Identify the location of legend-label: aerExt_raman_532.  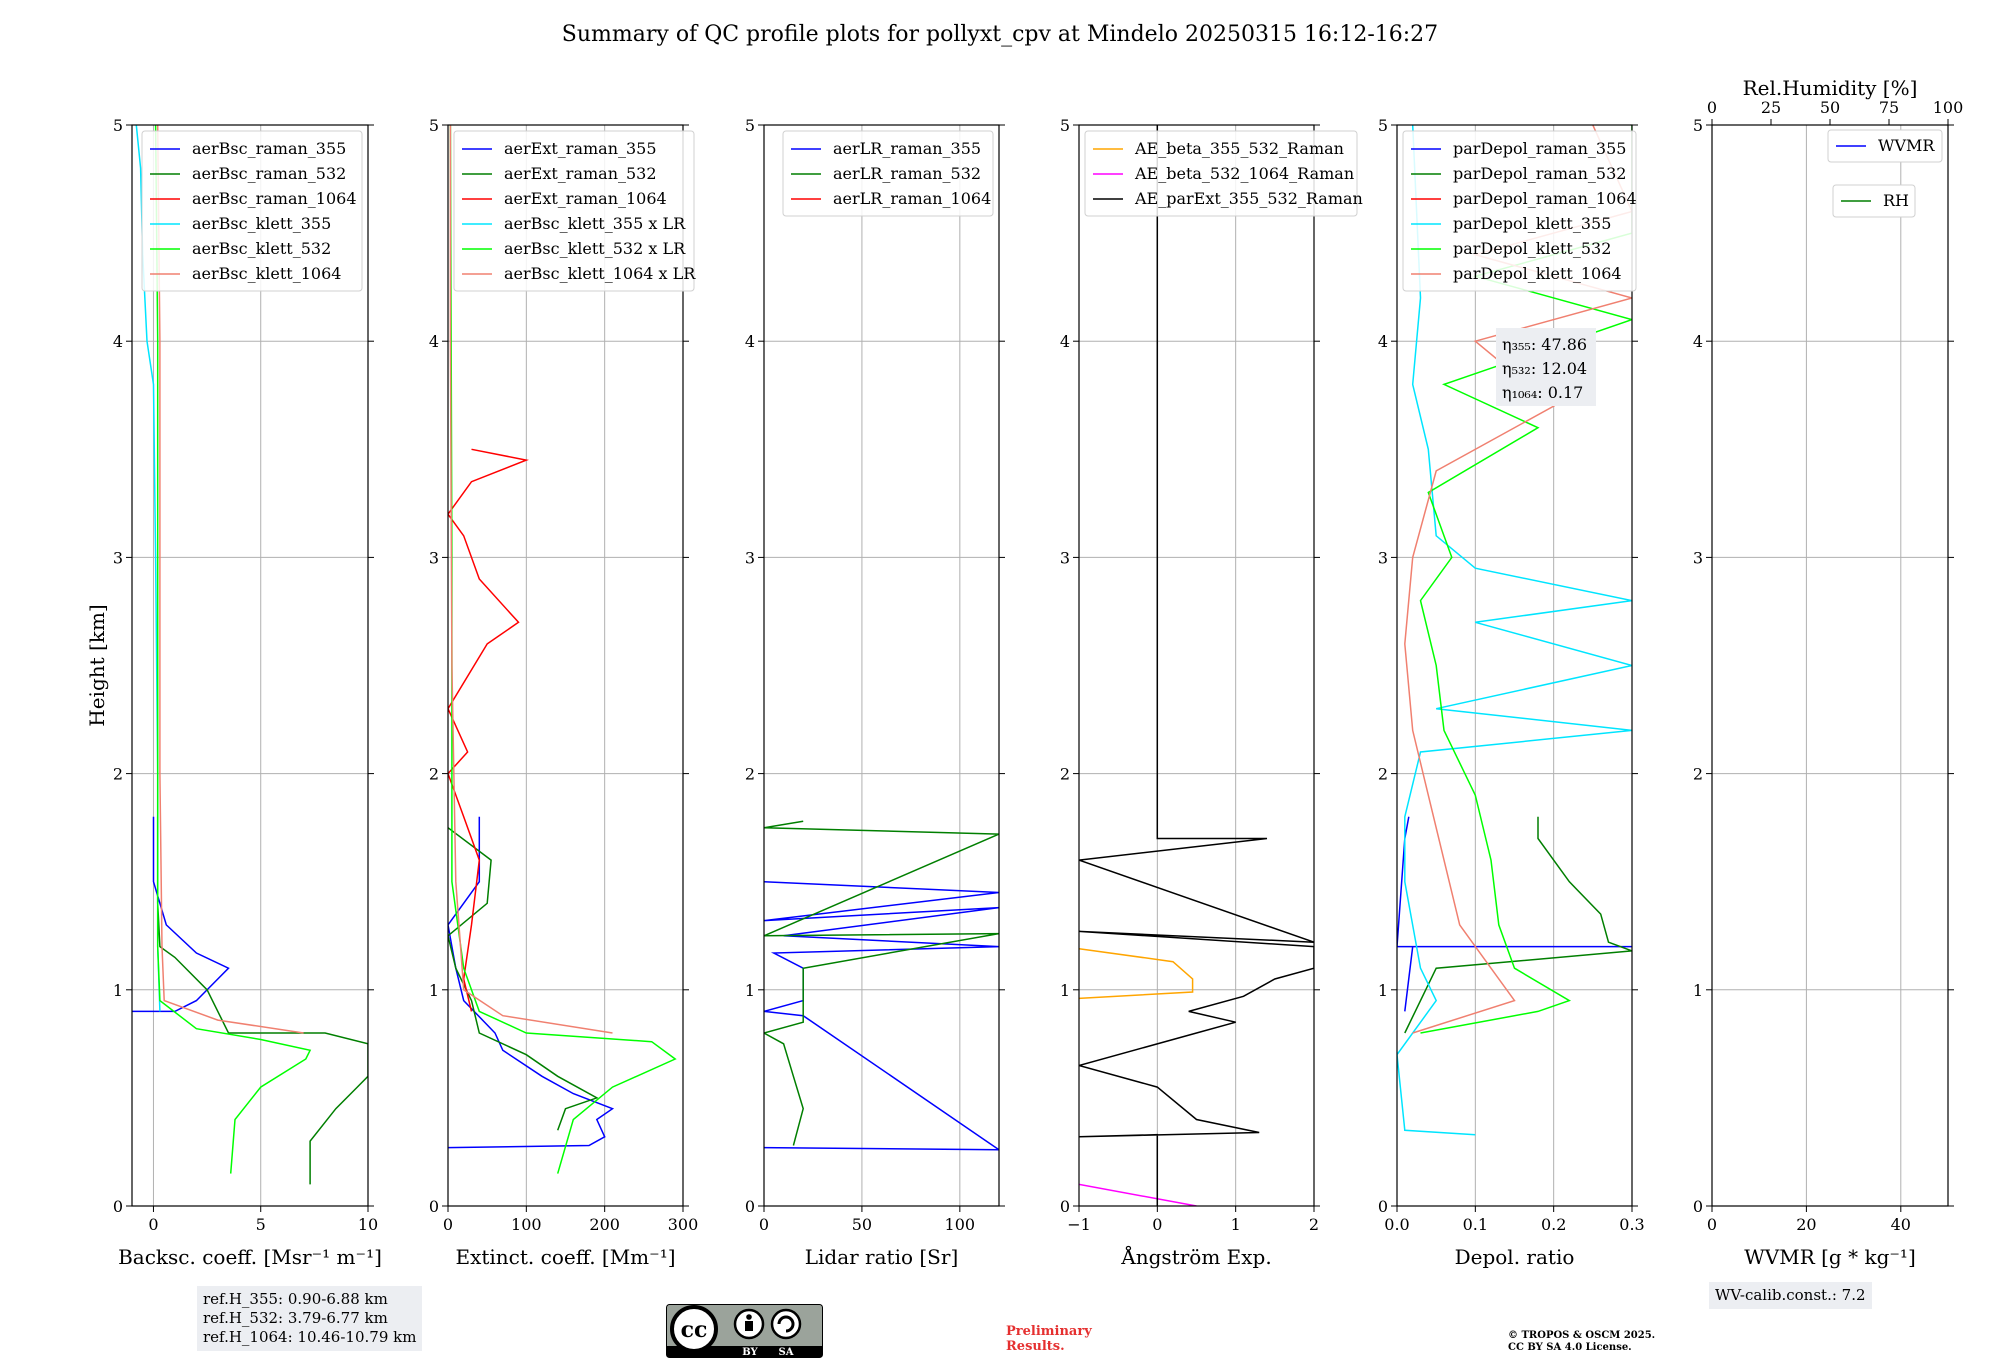
(580, 173).